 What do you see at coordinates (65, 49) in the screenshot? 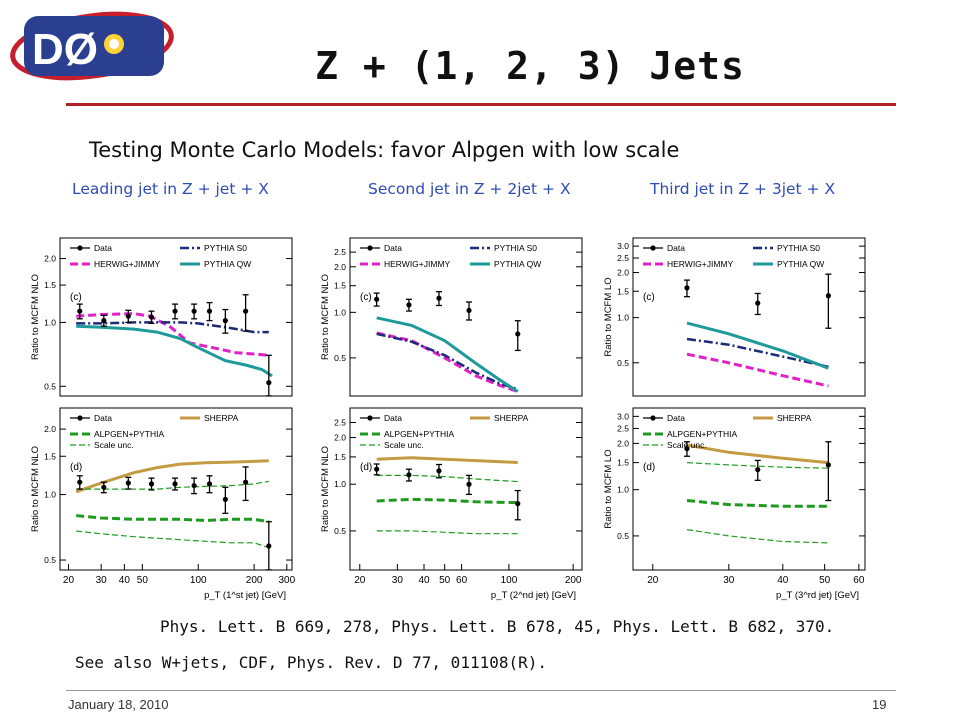
I see `logo-text: DØ` at bounding box center [65, 49].